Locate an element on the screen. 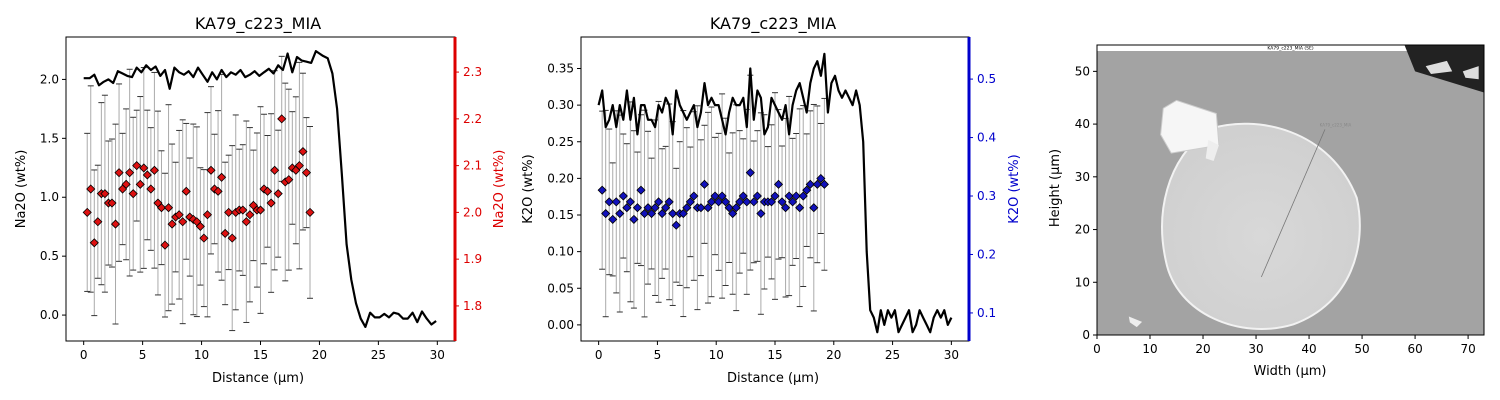 The width and height of the screenshot is (1500, 400). image-header-text: KA79_c223_MIA (SE) is located at coordinates (1290, 49).